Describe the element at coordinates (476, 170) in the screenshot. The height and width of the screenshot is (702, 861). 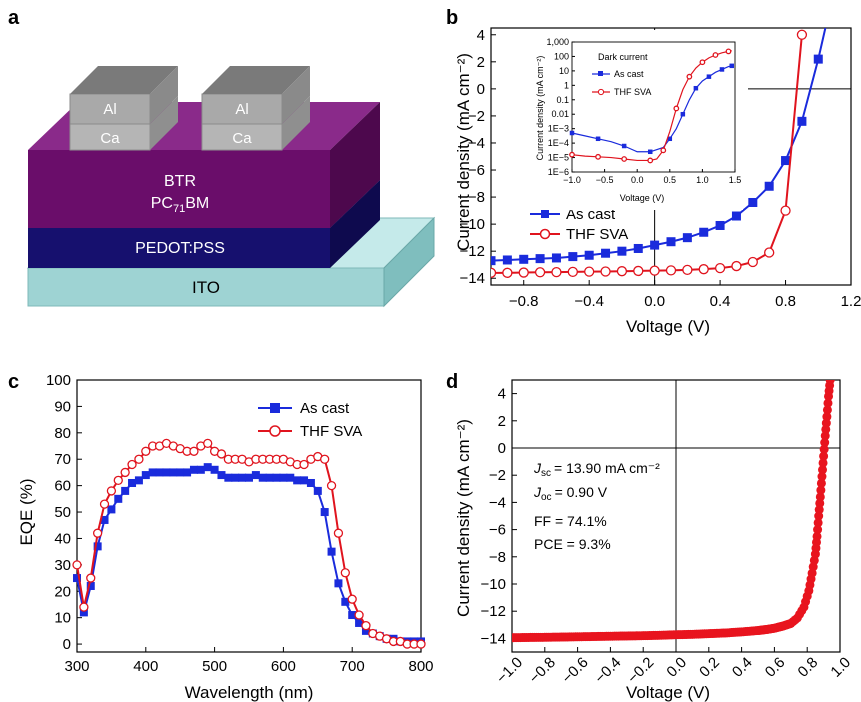
I see `panel-b-ytick-label: −6` at that location.